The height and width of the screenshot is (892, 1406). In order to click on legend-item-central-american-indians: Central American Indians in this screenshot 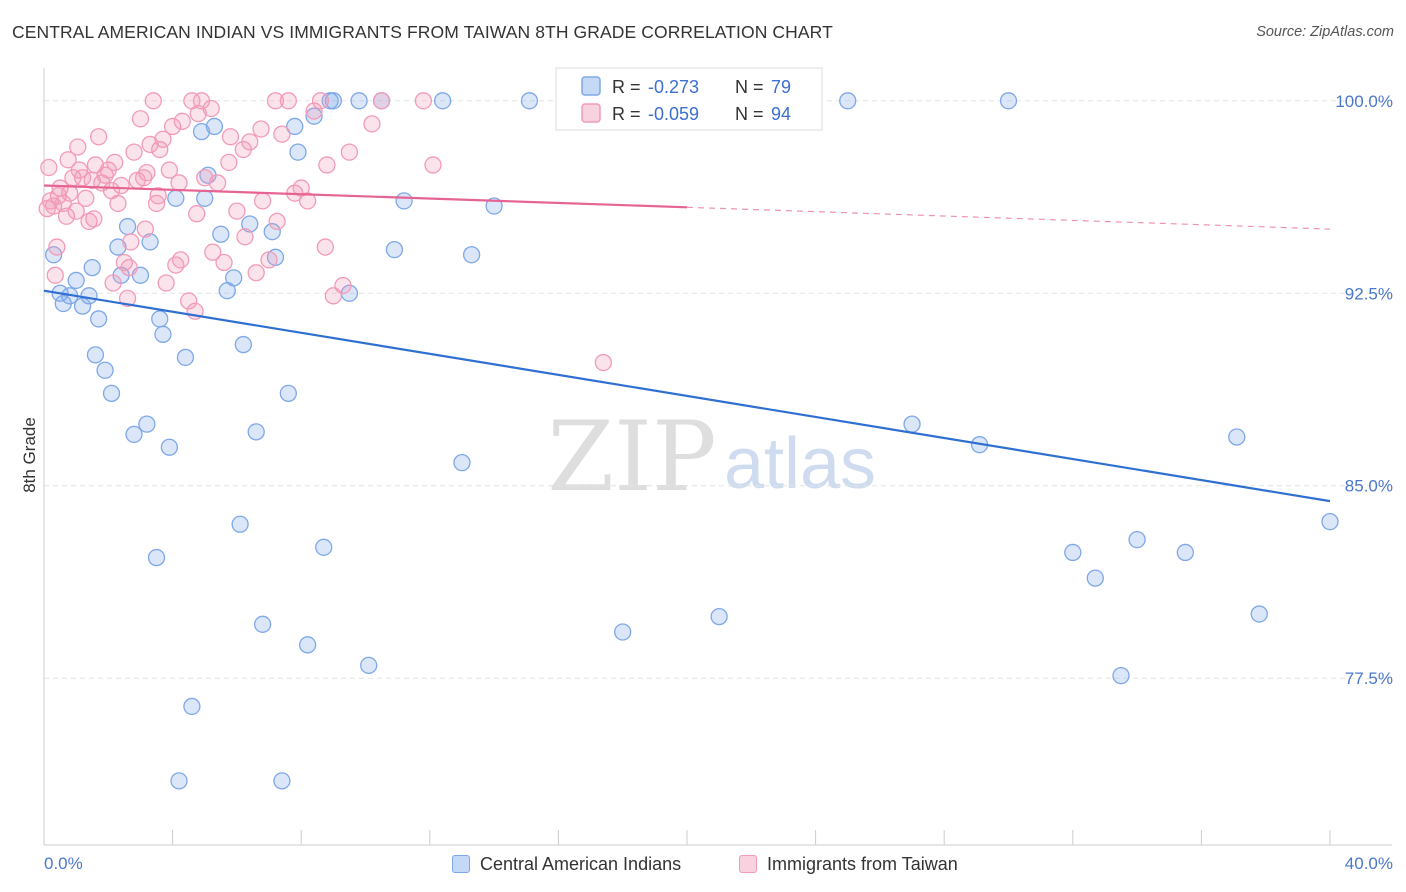, I will do `click(566, 864)`.